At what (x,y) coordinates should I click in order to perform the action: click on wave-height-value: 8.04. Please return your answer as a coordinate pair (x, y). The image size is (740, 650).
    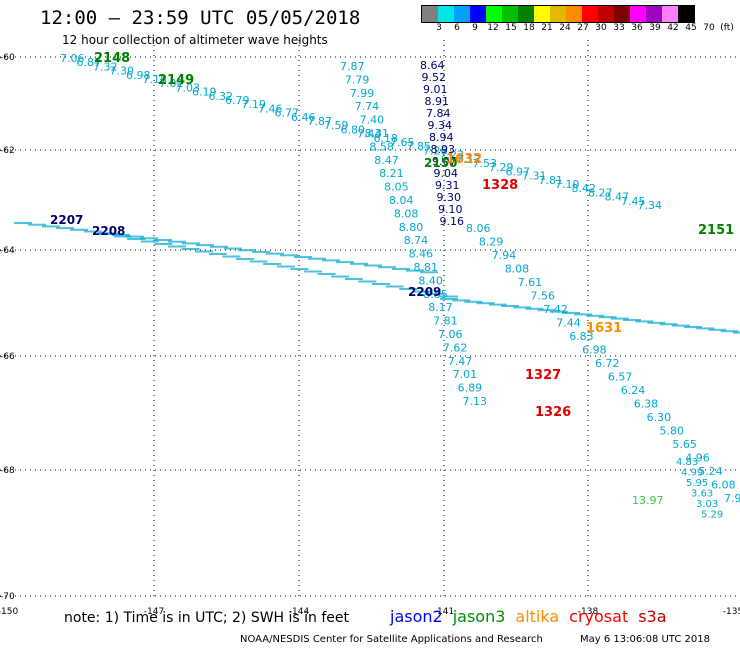
    Looking at the image, I should click on (401, 200).